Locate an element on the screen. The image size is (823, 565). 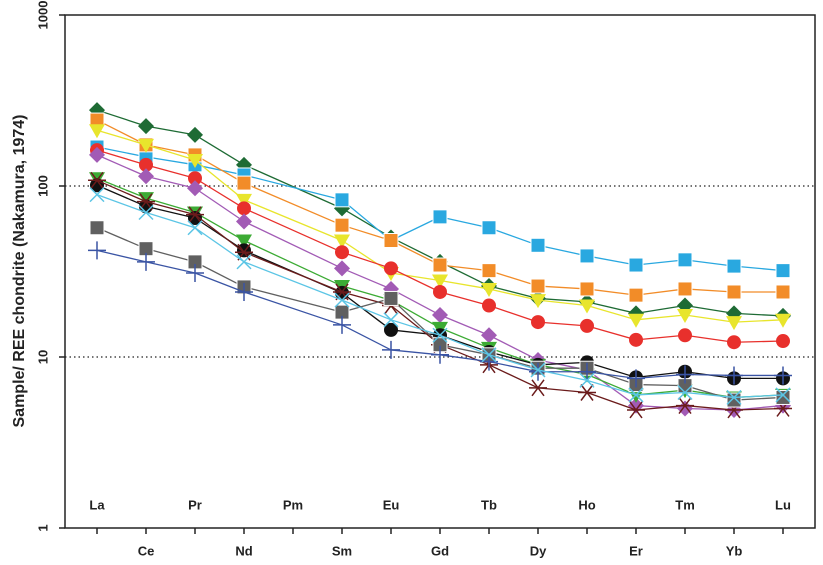
x-tick-label: Pm is located at coordinates (293, 504).